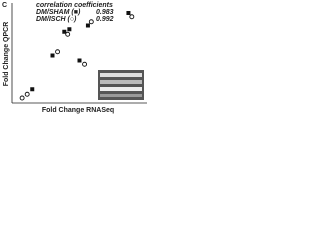 This screenshot has width=320, height=240. I want to click on x-axis-label: Fold Change RNASeq, so click(78, 110).